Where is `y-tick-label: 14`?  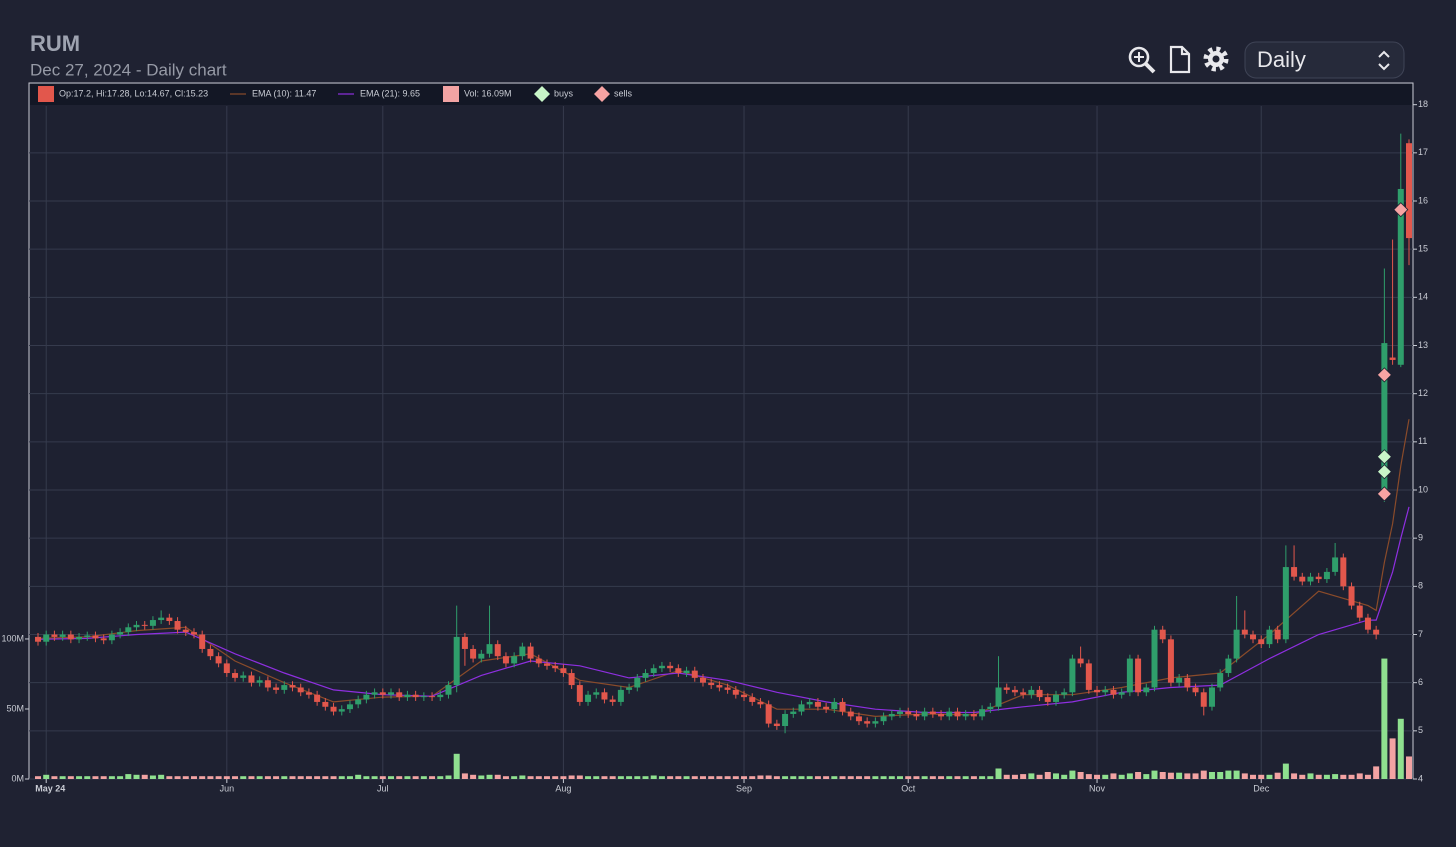
y-tick-label: 14 is located at coordinates (1423, 297).